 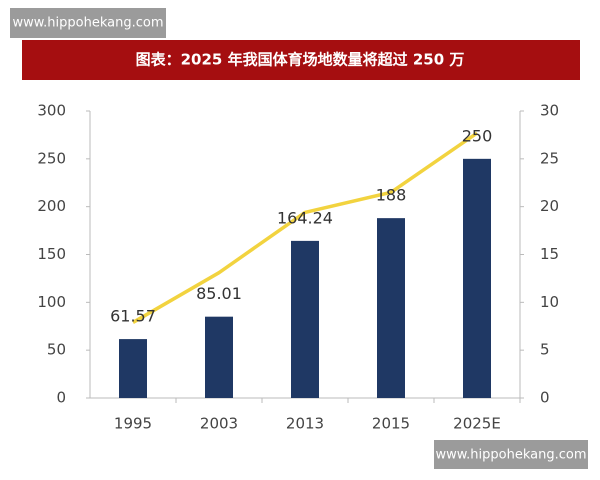 I want to click on y2-tick-label: 20, so click(x=549, y=206).